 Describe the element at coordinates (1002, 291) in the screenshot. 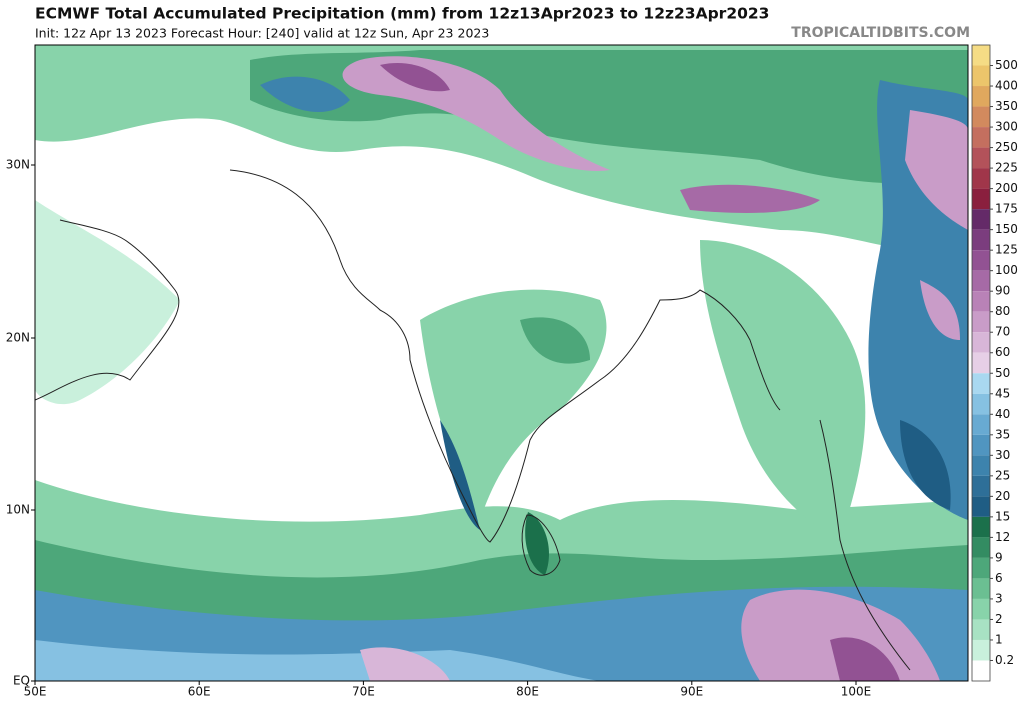

I see `colorbar-label: 90` at that location.